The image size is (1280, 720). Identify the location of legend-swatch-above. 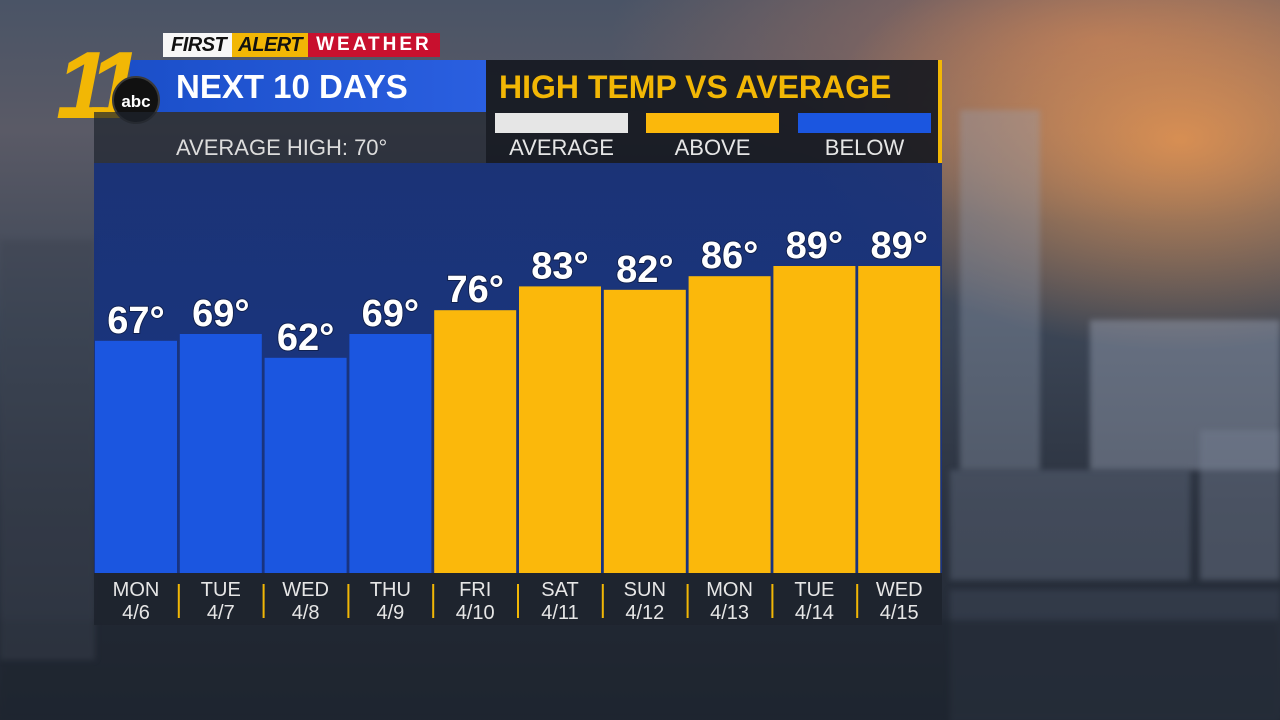
(712, 123).